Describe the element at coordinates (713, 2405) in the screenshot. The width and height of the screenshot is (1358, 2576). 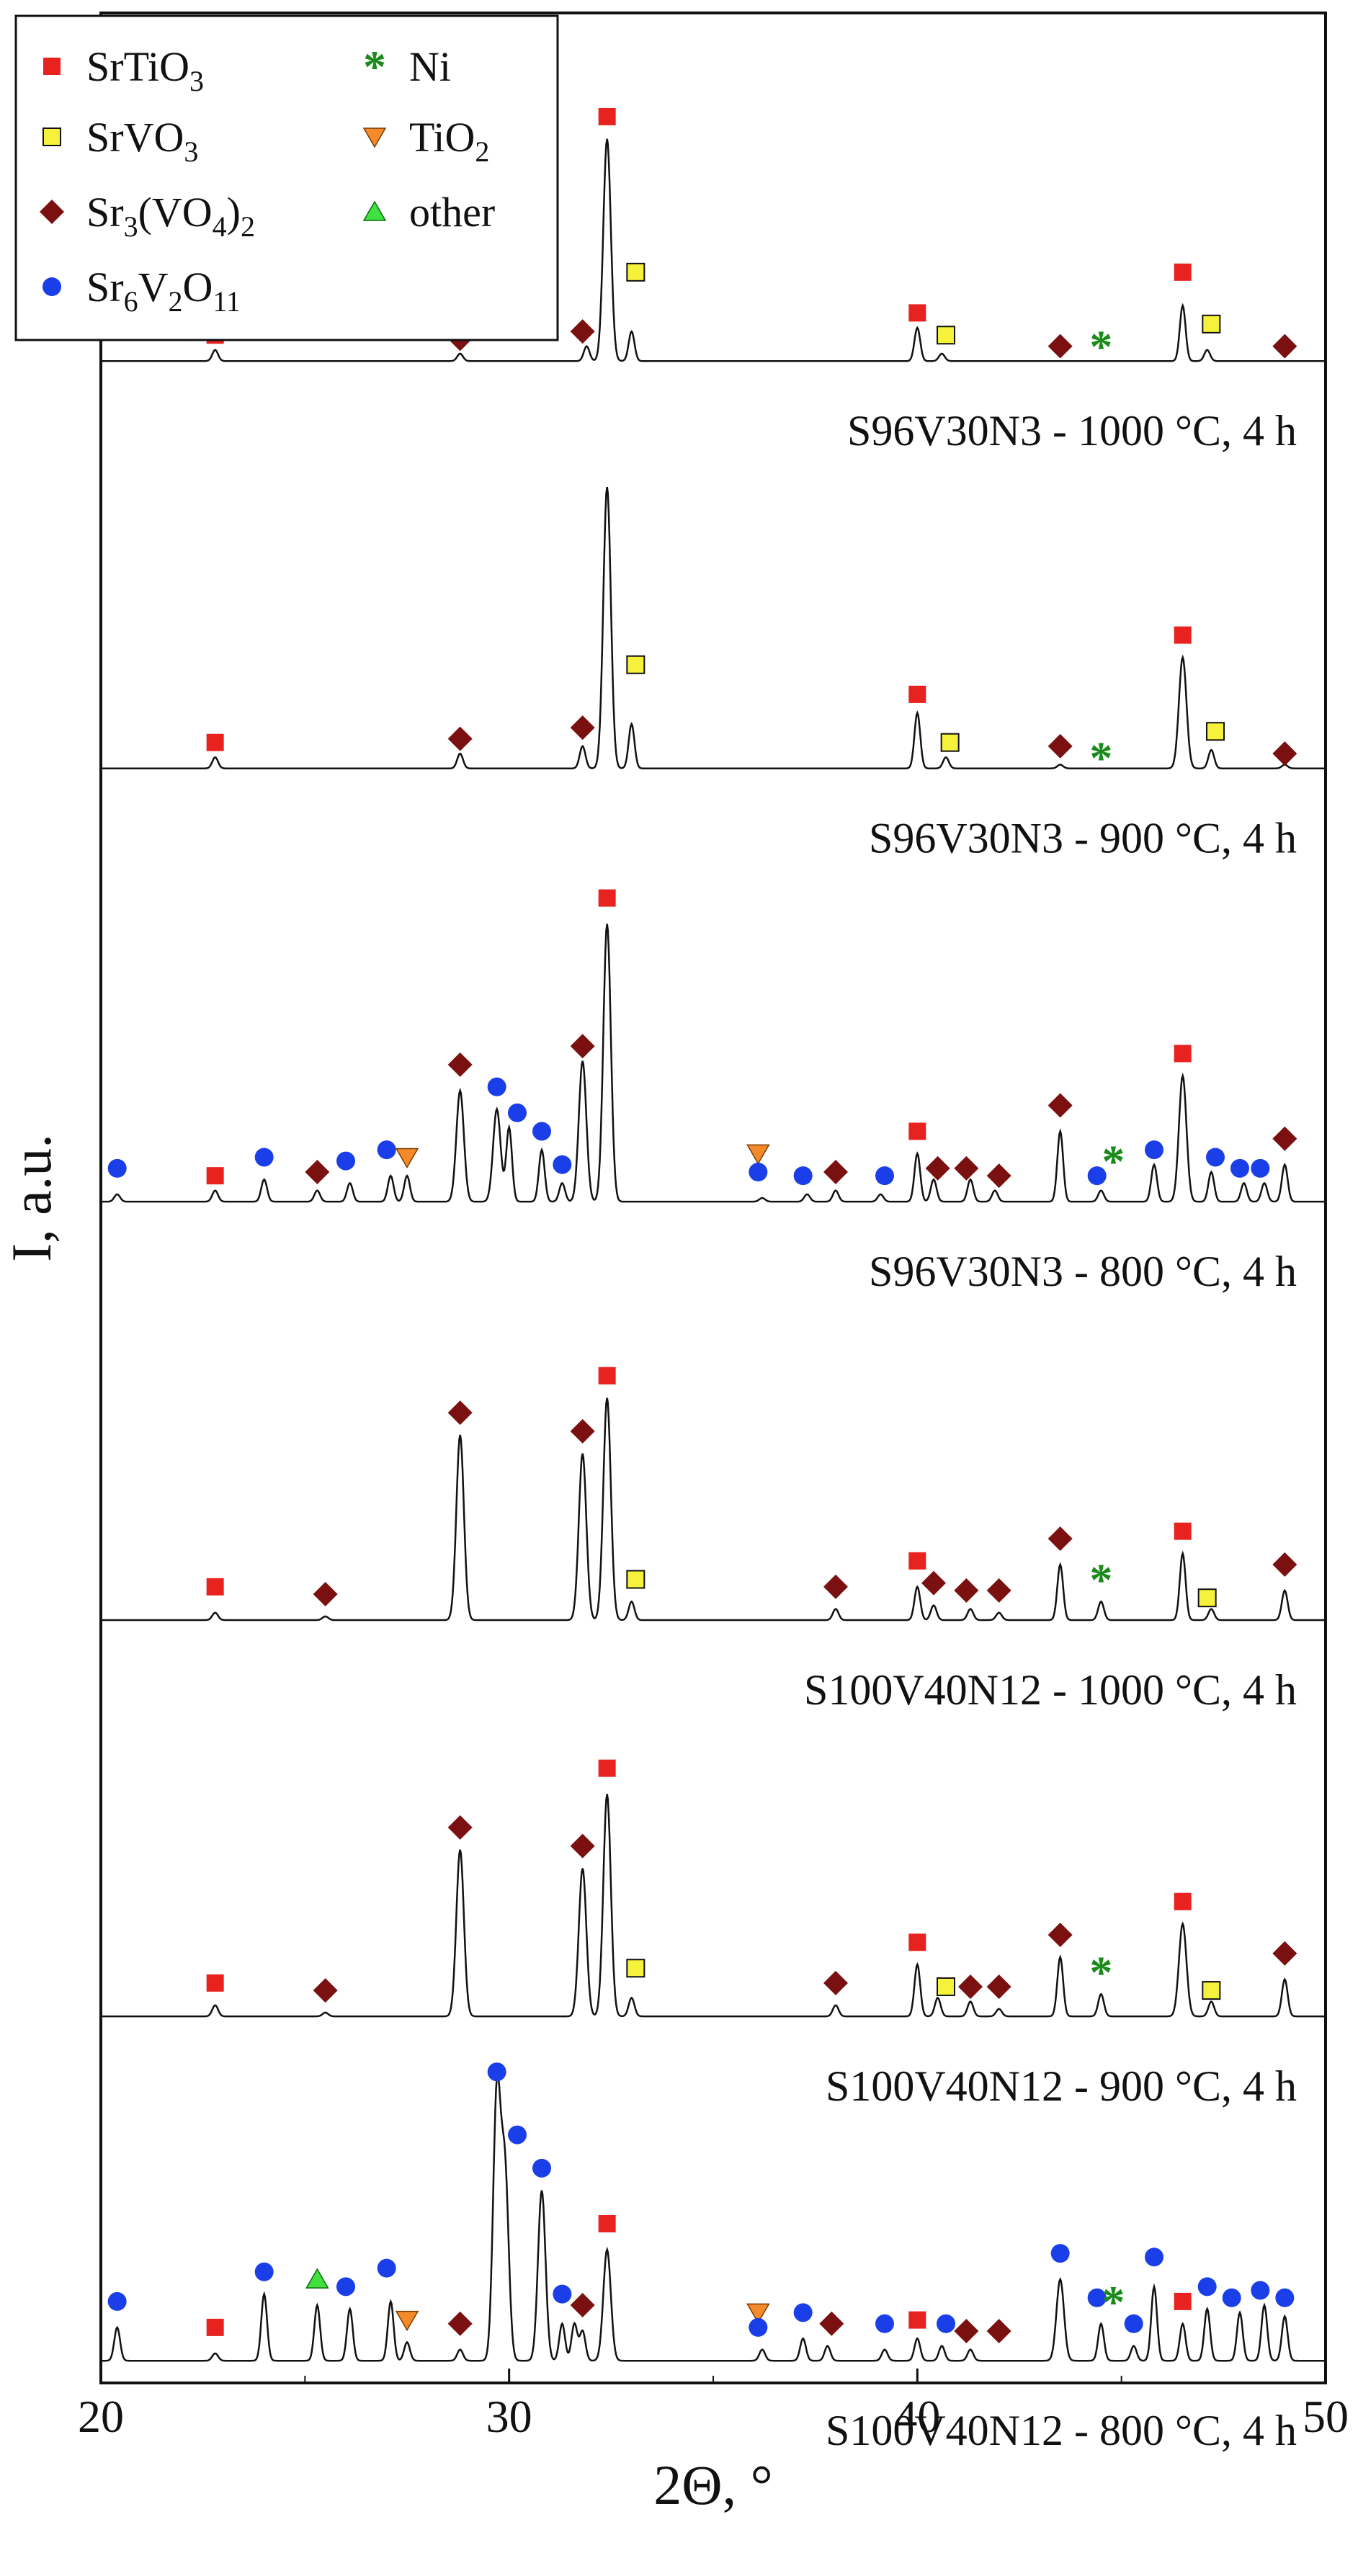
I see `x-axis-ticks: 20 30 40 50` at that location.